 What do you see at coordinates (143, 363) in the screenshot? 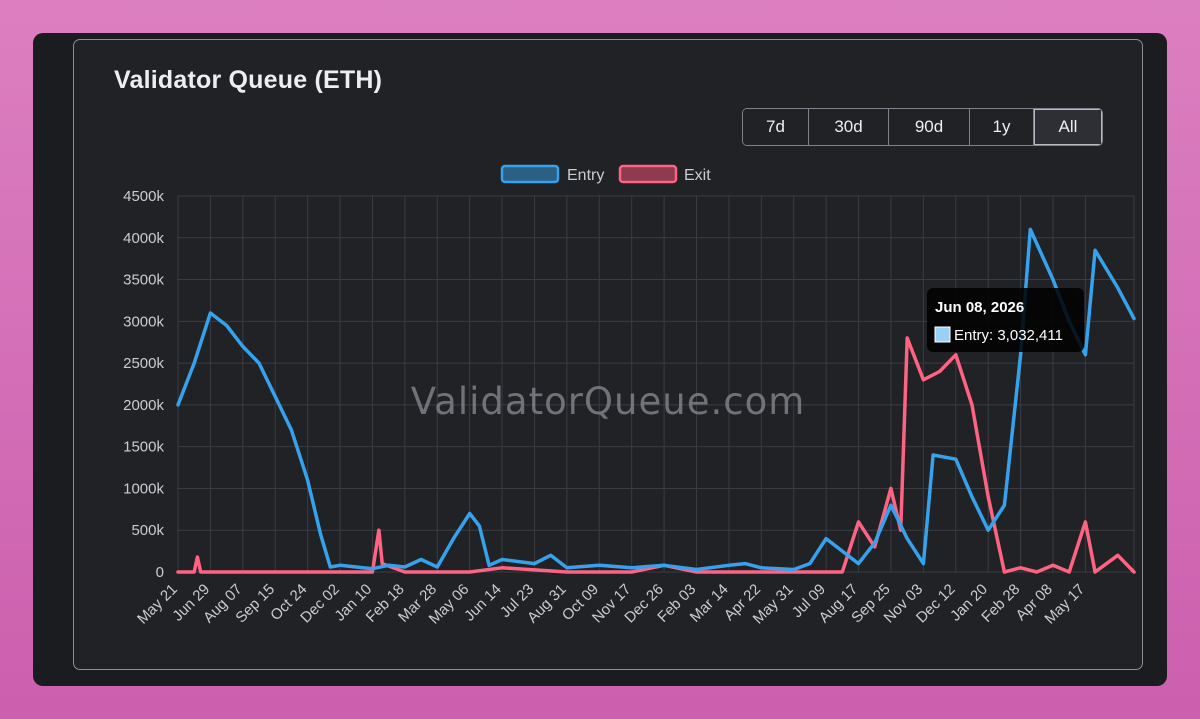
I see `y-tick-label: 2500k` at bounding box center [143, 363].